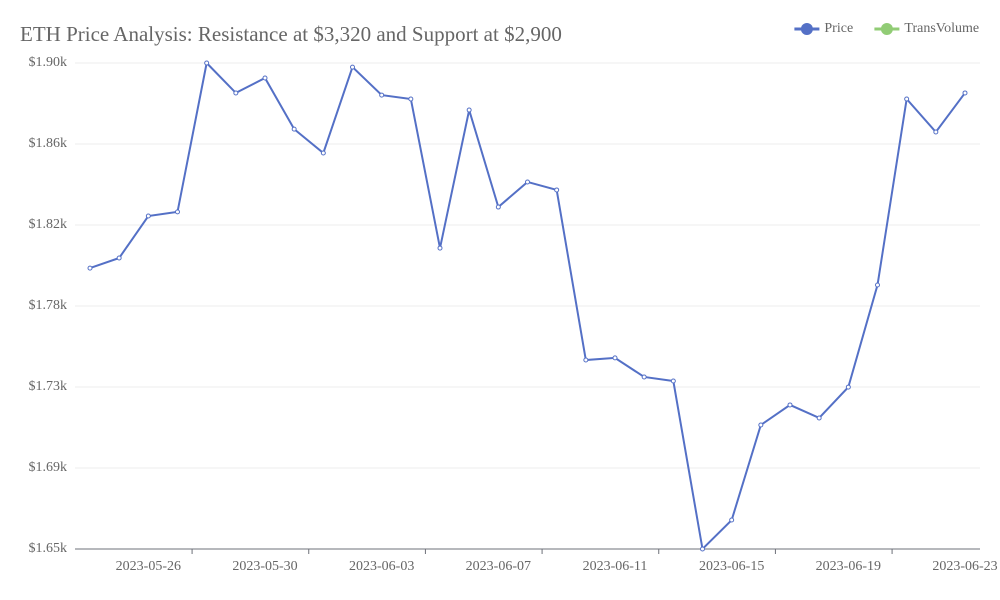 Image resolution: width=1000 pixels, height=600 pixels. What do you see at coordinates (48, 305) in the screenshot?
I see `y-tick-label: $1.78k` at bounding box center [48, 305].